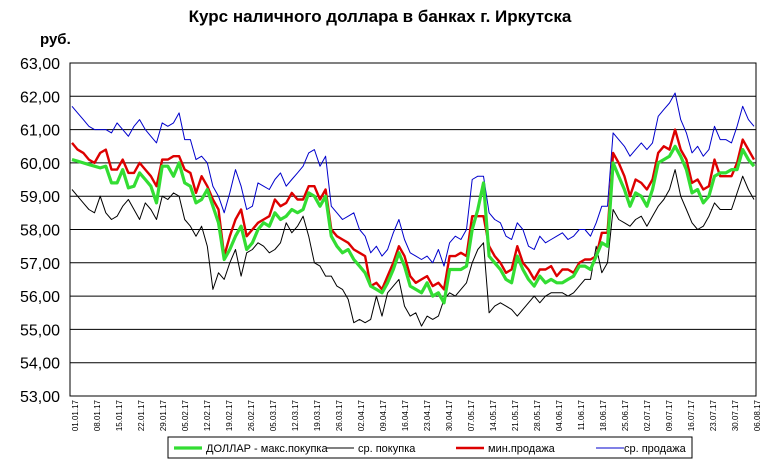 The width and height of the screenshot is (763, 460). Describe the element at coordinates (40, 164) in the screenshot. I see `y-tick-label: 60,00` at that location.